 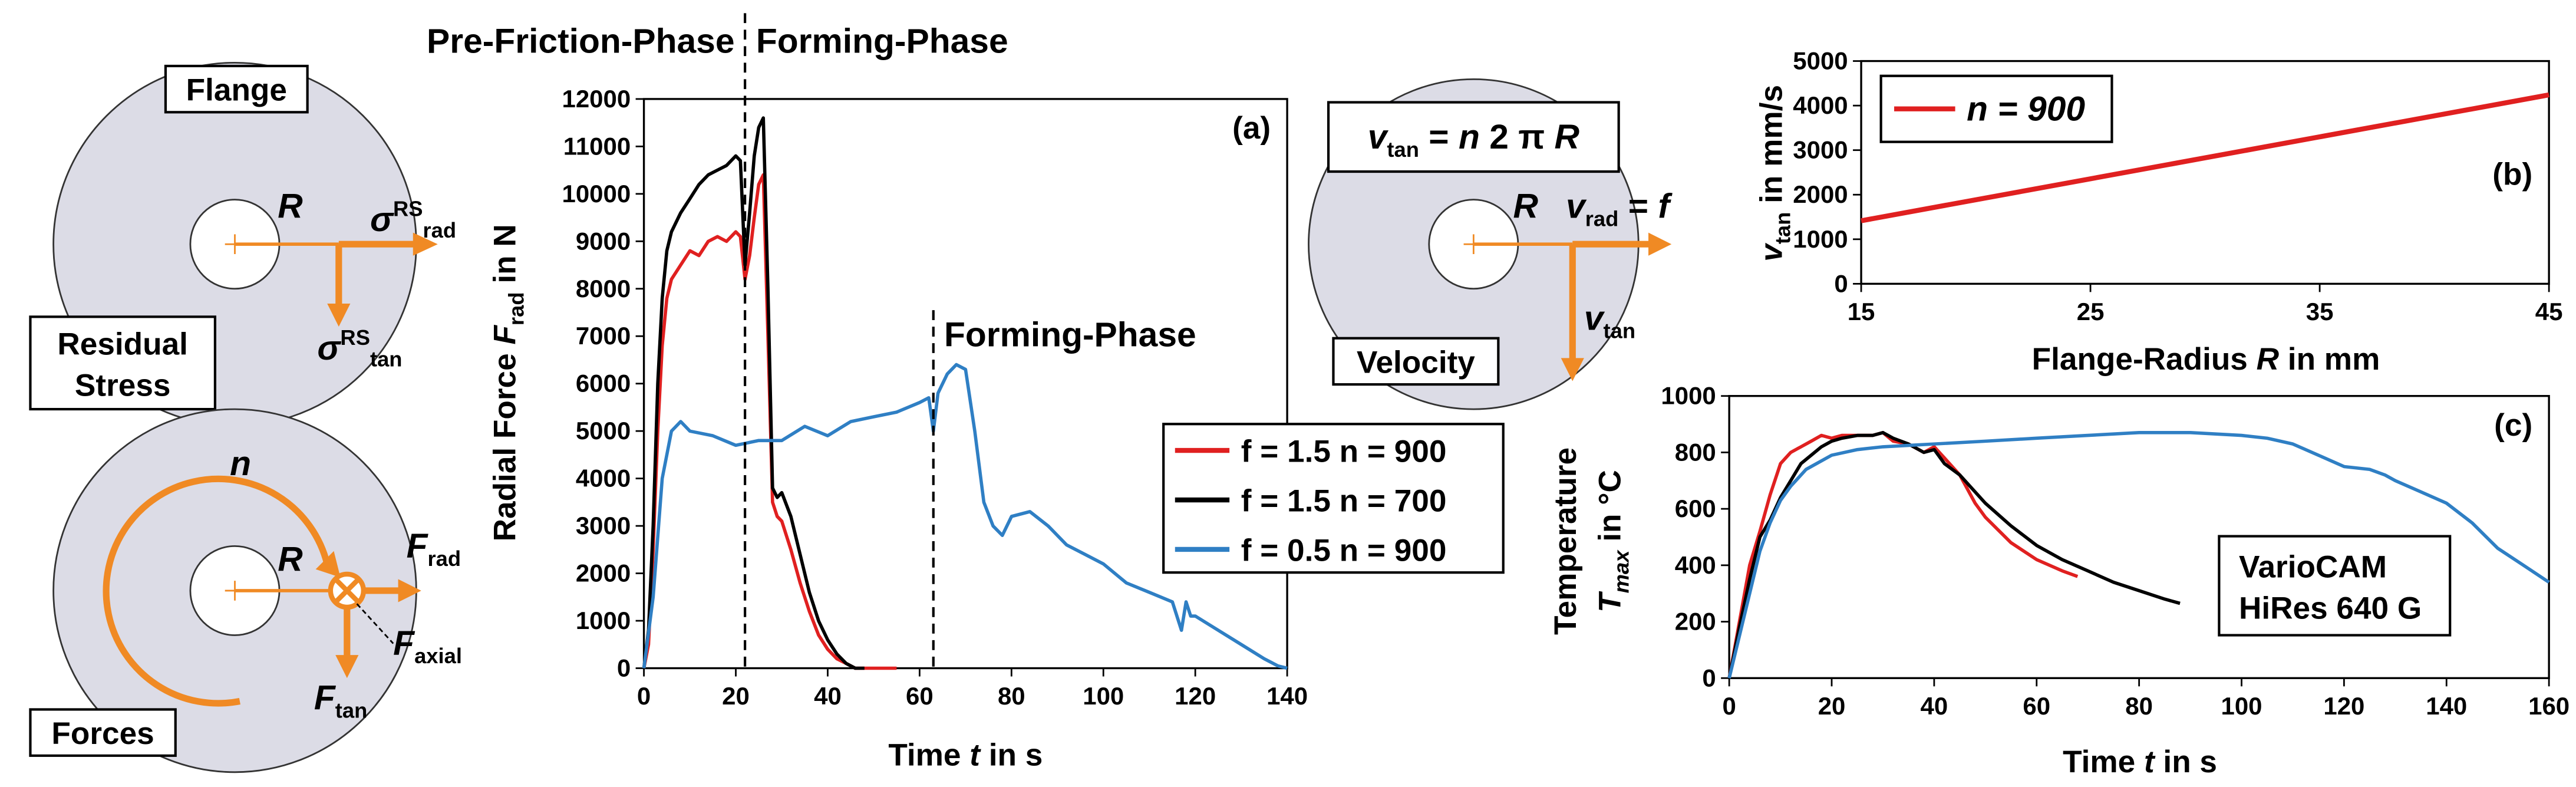 I want to click on label: σ, so click(x=382, y=219).